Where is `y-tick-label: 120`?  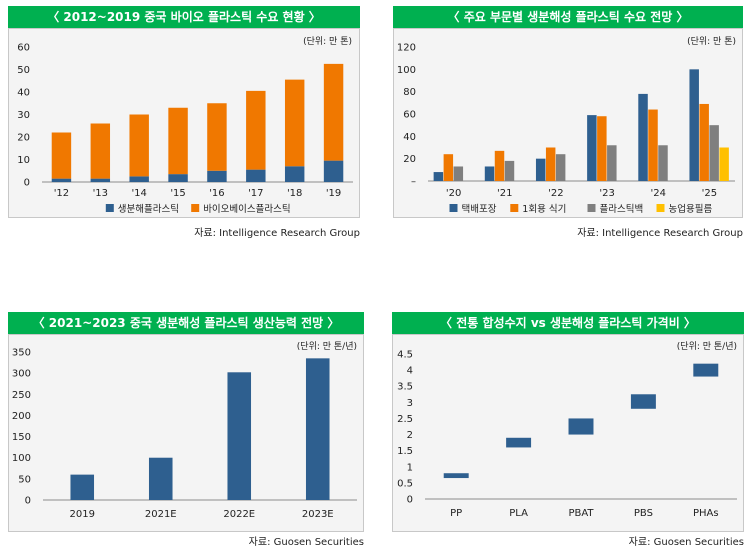
y-tick-label: 120 is located at coordinates (406, 48).